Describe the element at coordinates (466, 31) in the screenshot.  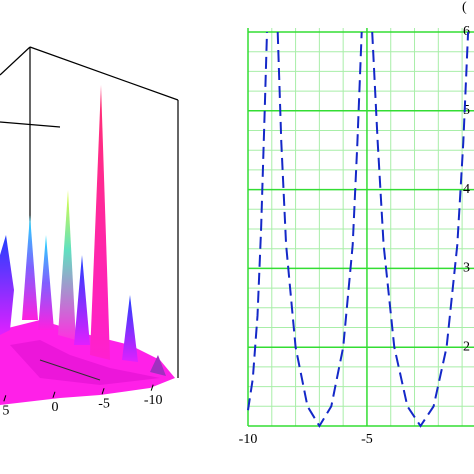
I see `y-tick-label: 6` at that location.